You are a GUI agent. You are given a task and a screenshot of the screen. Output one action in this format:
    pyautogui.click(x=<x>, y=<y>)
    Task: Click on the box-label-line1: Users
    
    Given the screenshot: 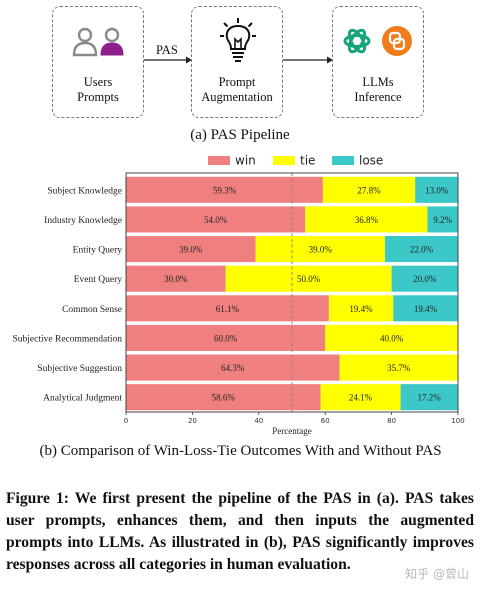 What is the action you would take?
    pyautogui.click(x=98, y=82)
    